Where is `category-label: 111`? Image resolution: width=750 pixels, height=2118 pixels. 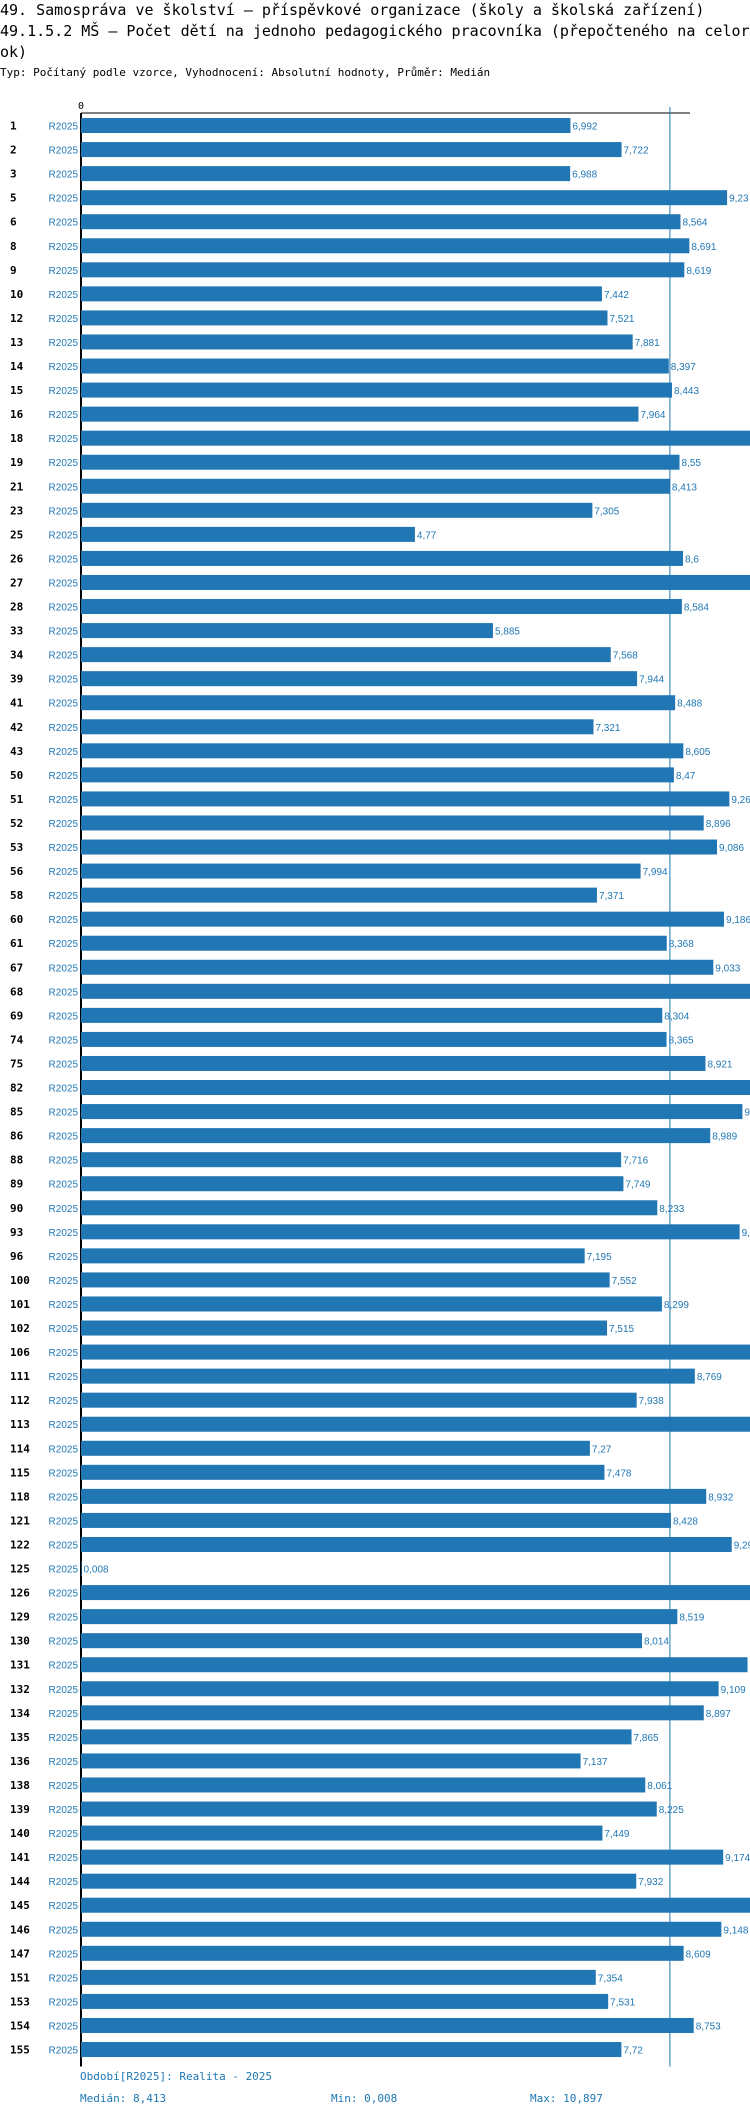 category-label: 111 is located at coordinates (20, 1376).